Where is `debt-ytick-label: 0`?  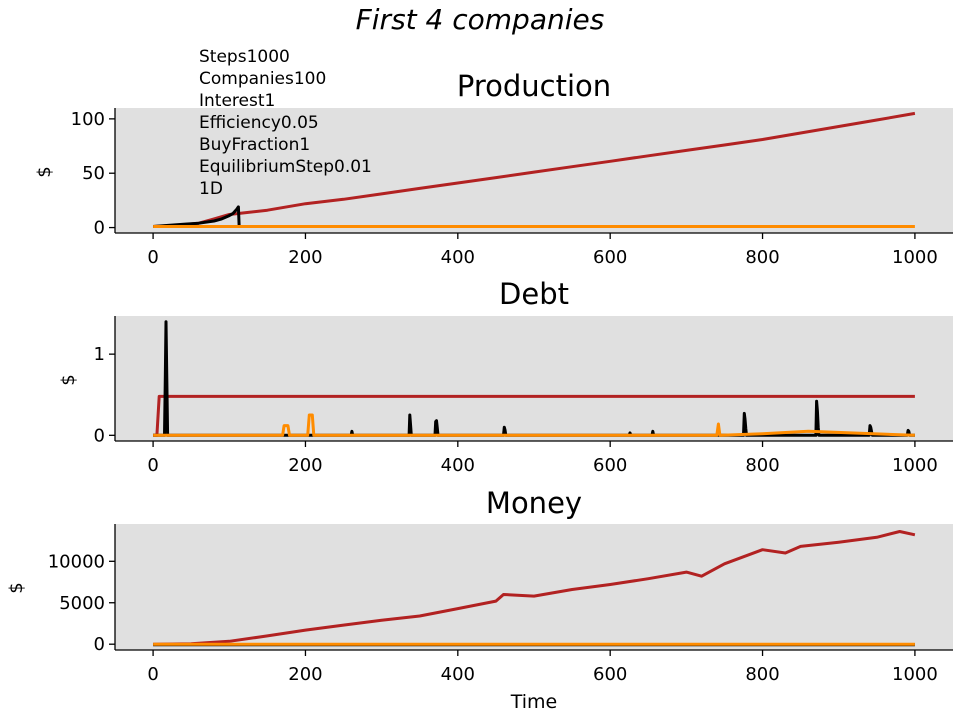
debt-ytick-label: 0 is located at coordinates (99, 435).